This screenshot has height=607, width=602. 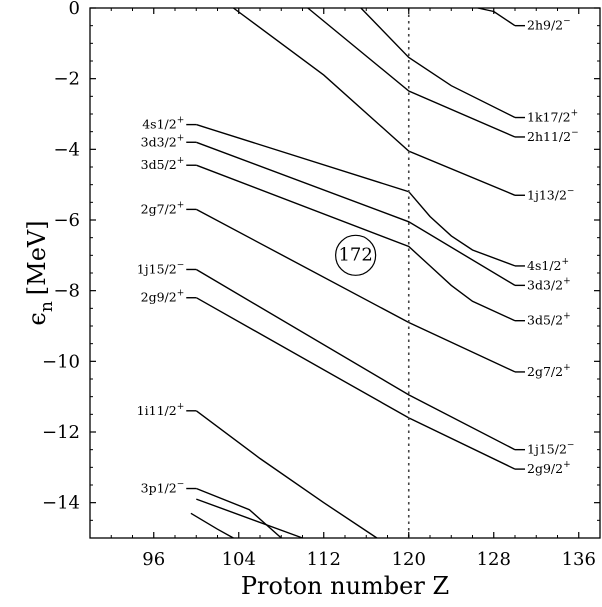 What do you see at coordinates (549, 25) in the screenshot?
I see `right-level-label-1: 2h9/2−` at bounding box center [549, 25].